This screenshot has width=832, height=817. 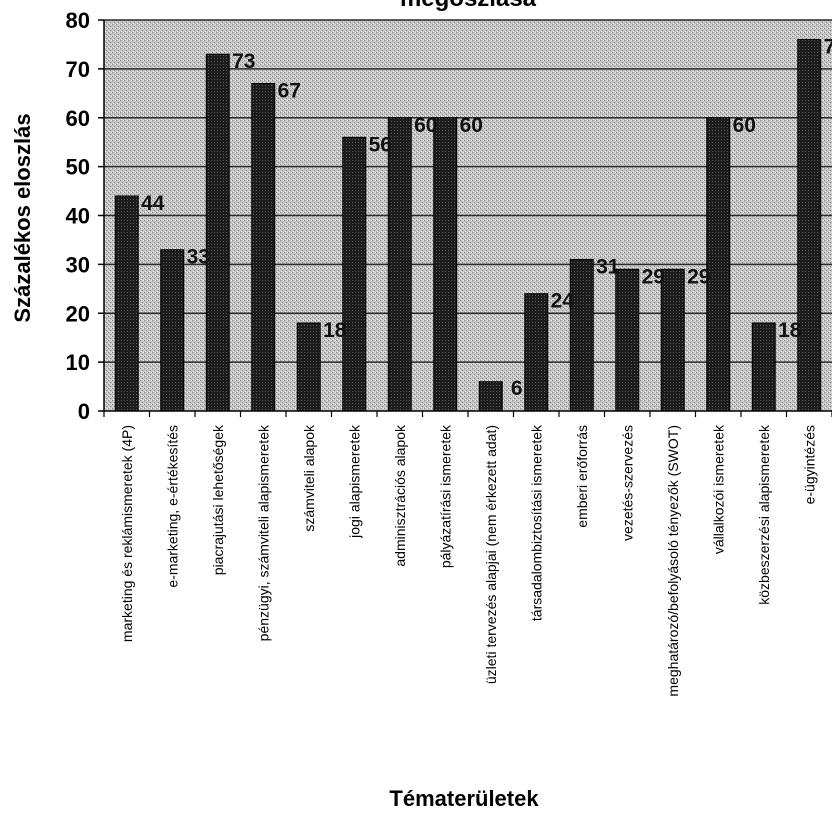 I want to click on y-tick-label: 40, so click(x=78, y=216).